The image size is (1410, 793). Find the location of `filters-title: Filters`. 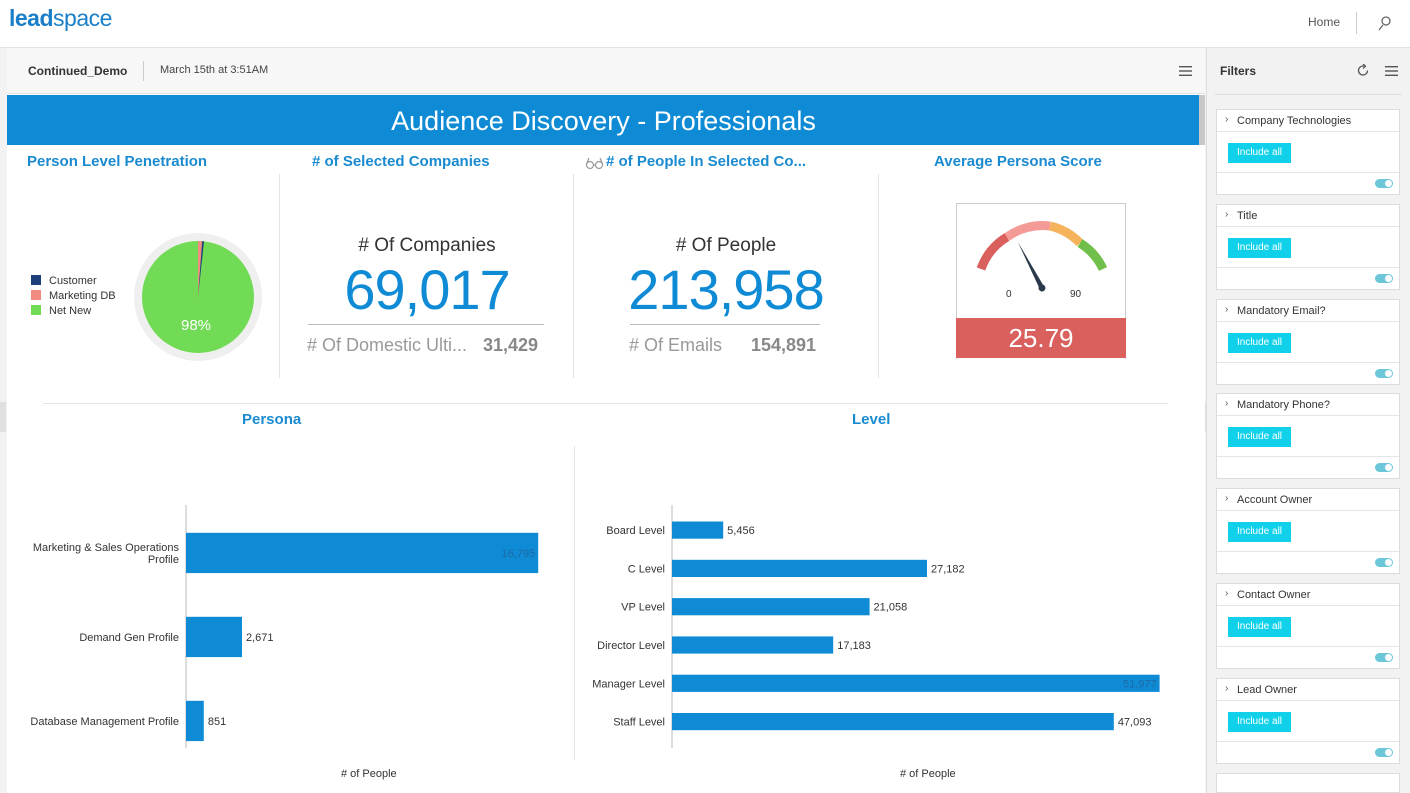

filters-title: Filters is located at coordinates (1238, 71).